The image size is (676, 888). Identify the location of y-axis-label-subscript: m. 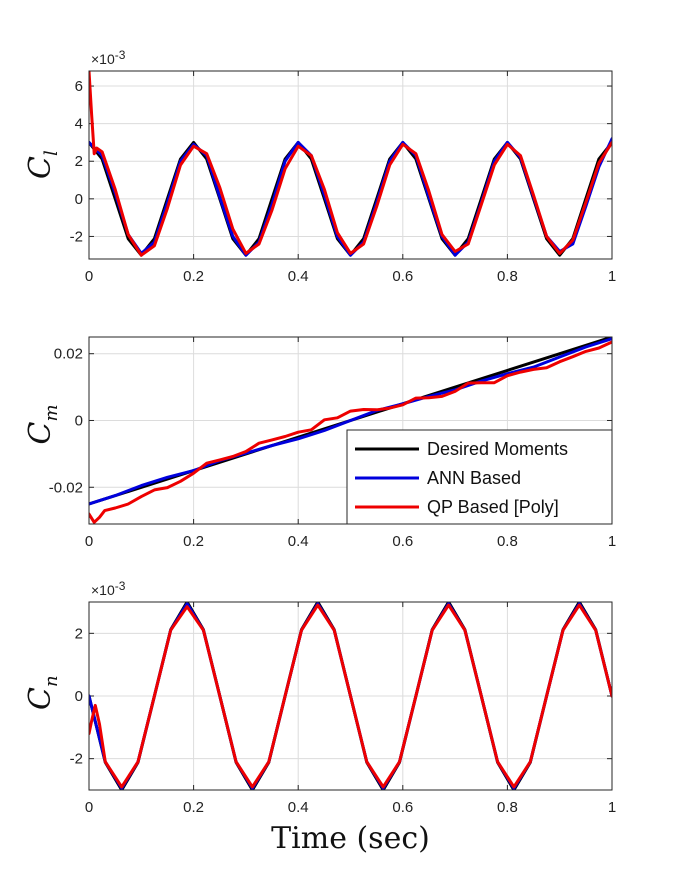
(51, 412).